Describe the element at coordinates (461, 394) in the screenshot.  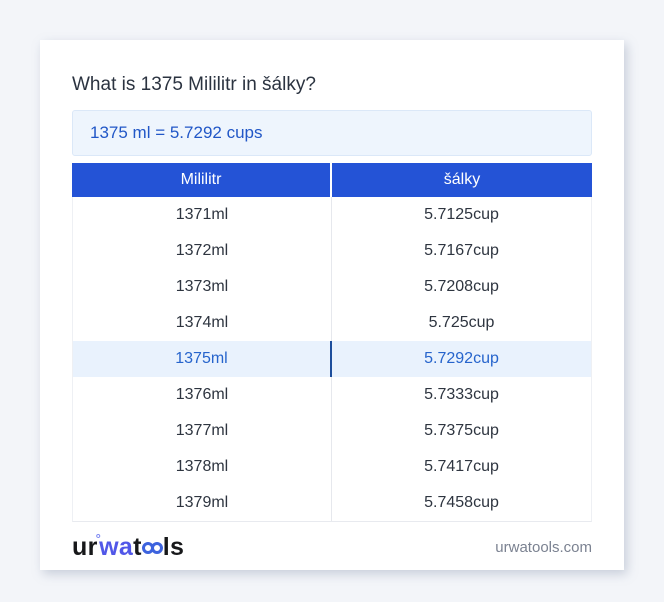
I see `cup-value: 5.7333cup` at that location.